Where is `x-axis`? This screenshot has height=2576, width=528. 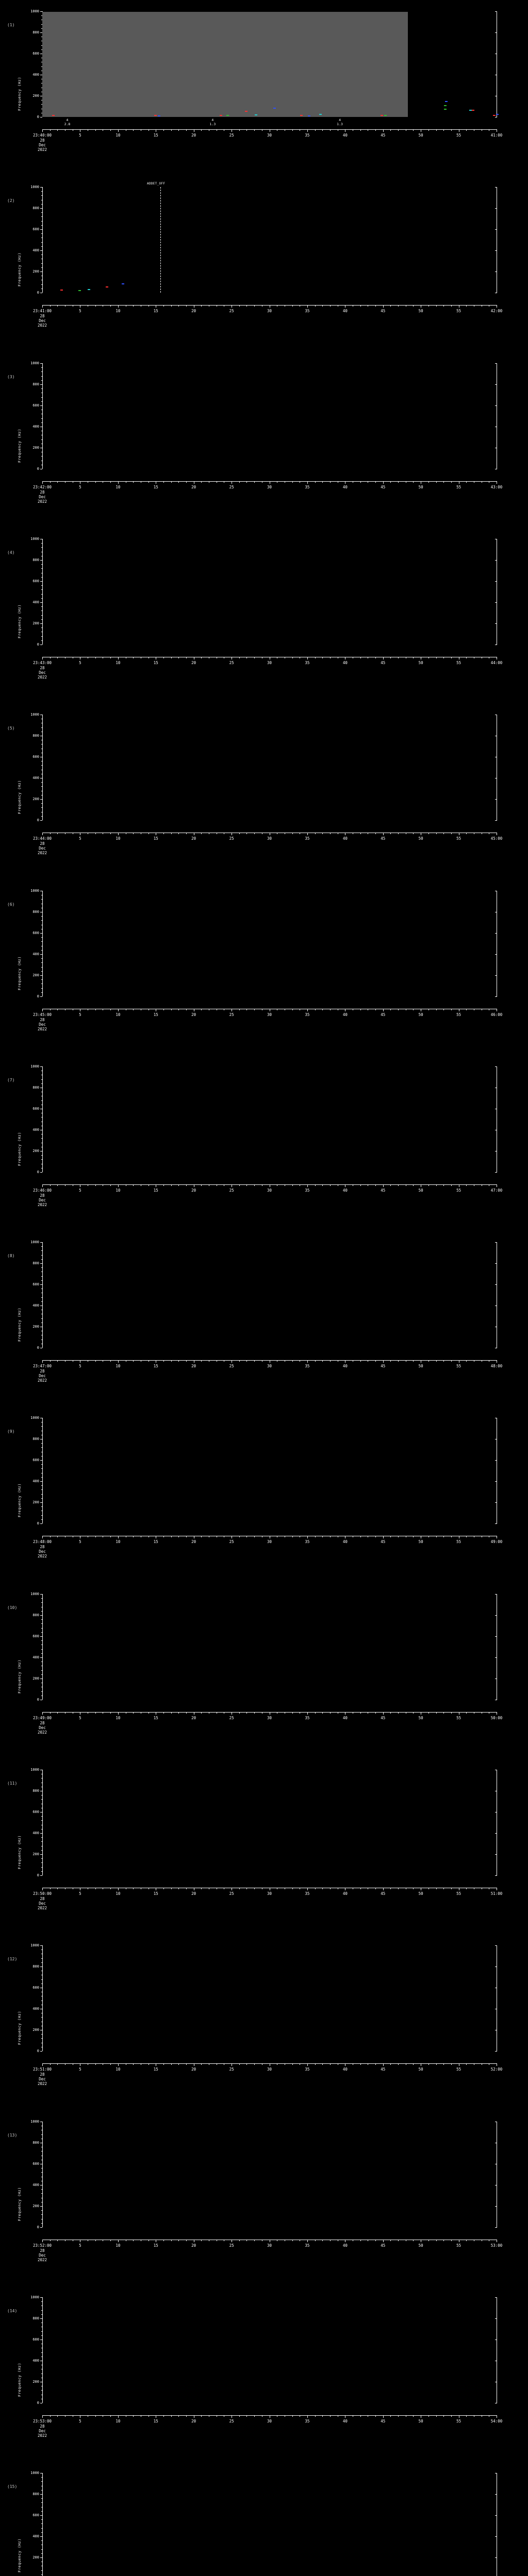
x-axis is located at coordinates (269, 2065).